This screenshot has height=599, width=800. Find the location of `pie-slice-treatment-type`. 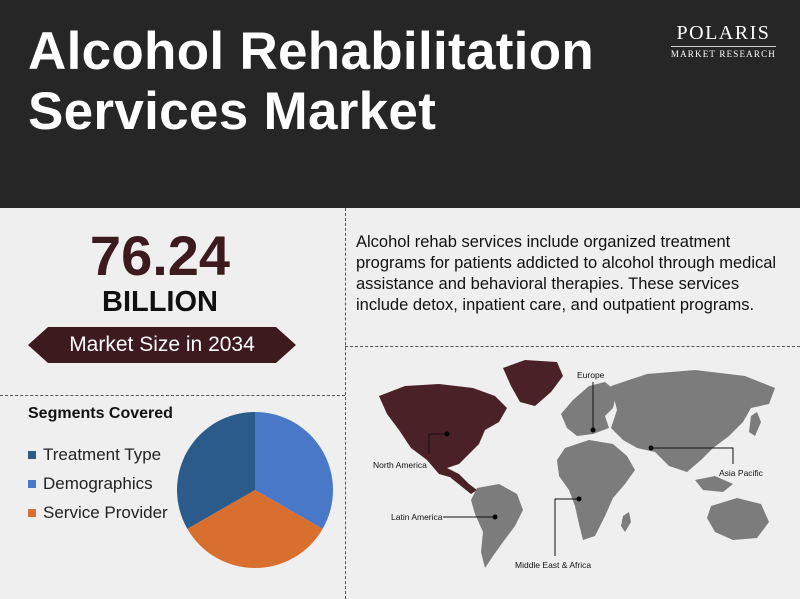

pie-slice-treatment-type is located at coordinates (216, 470).